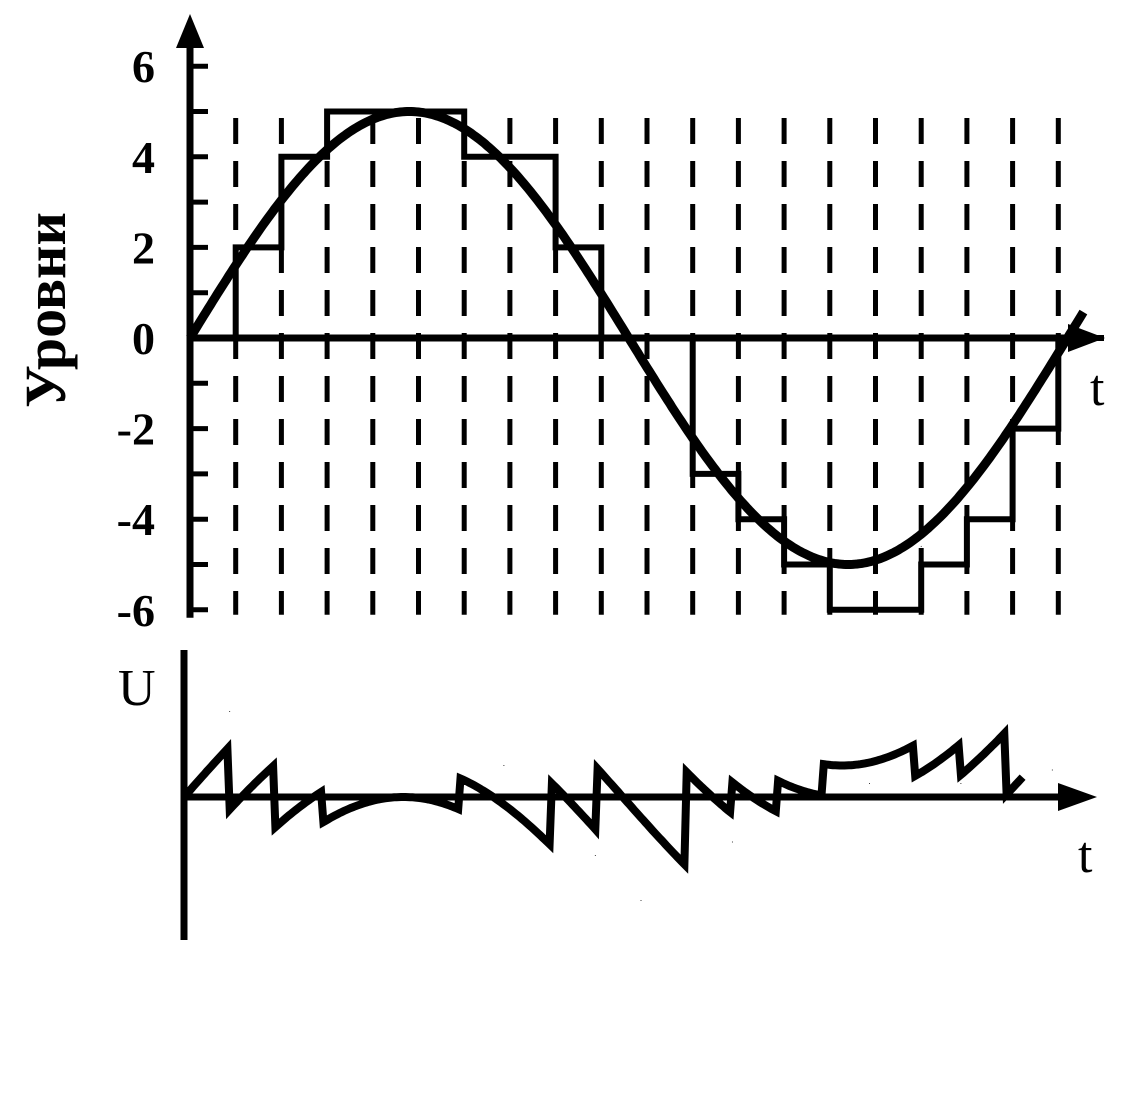  I want to click on y-tick-label: 4, so click(143, 157).